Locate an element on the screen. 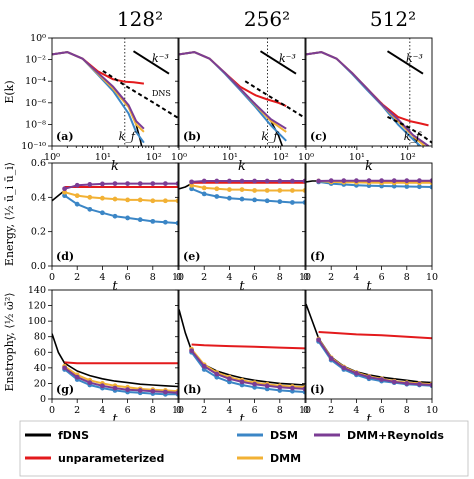  x-axis-label: t is located at coordinates (369, 286).